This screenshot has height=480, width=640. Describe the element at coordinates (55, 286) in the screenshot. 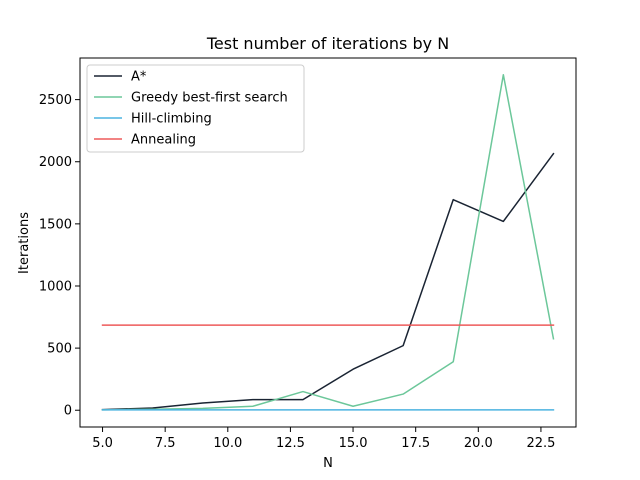

I see `y-tick-label: 1000` at that location.